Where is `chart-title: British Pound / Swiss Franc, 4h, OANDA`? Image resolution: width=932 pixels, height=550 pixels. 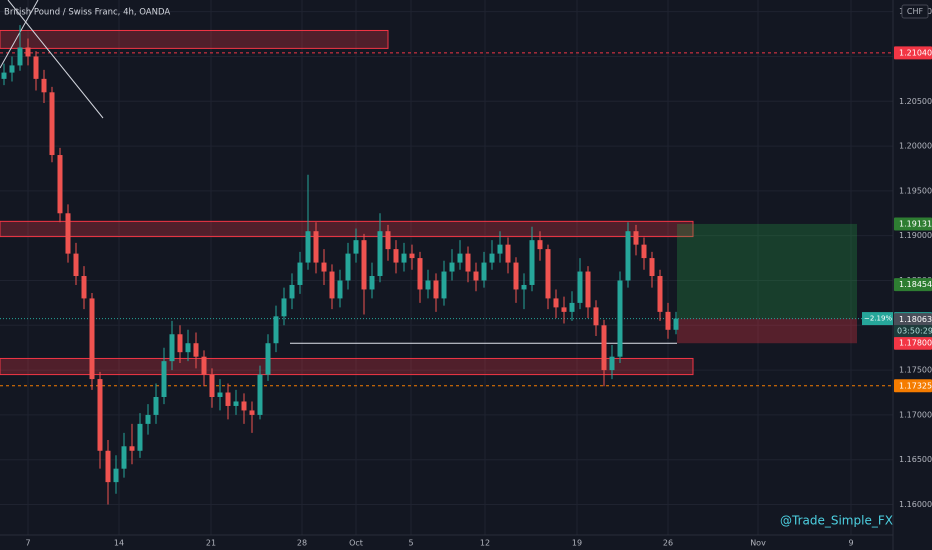
chart-title: British Pound / Swiss Franc, 4h, OANDA is located at coordinates (87, 13).